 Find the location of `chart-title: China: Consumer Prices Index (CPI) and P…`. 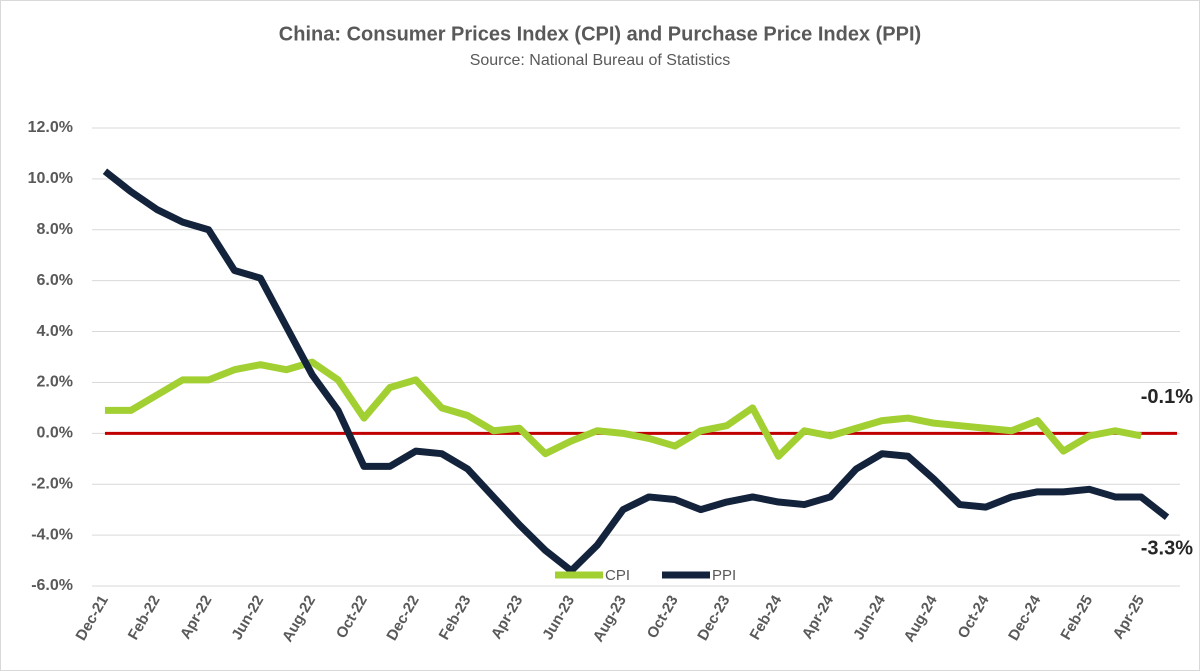

chart-title: China: Consumer Prices Index (CPI) and P… is located at coordinates (600, 34).